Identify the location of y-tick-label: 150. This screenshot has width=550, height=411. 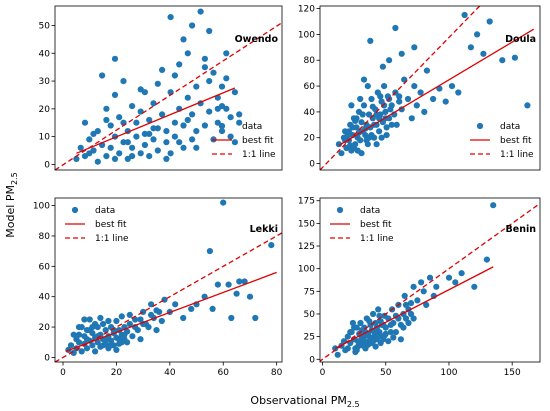
(306, 224).